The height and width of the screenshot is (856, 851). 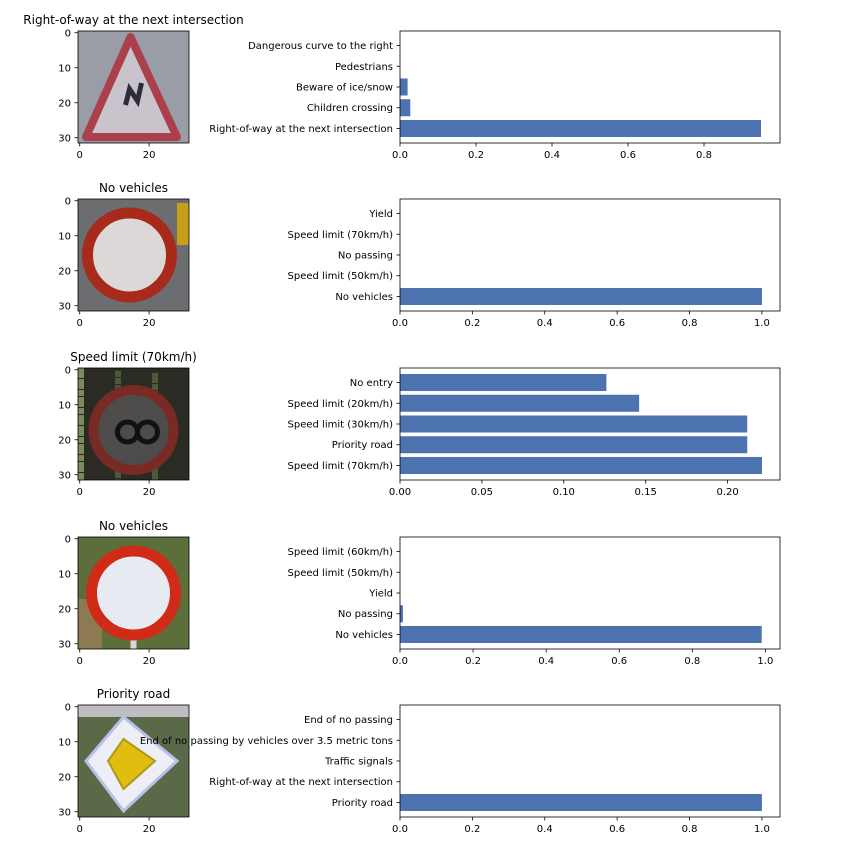 What do you see at coordinates (133, 711) in the screenshot?
I see `background-strip` at bounding box center [133, 711].